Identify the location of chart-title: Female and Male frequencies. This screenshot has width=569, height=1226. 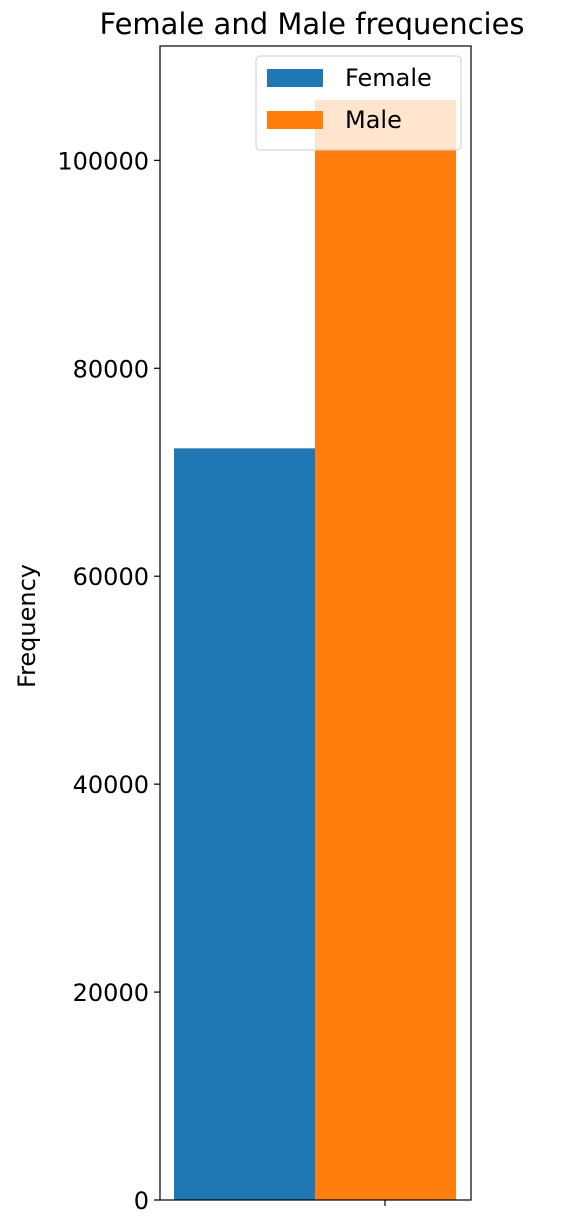
(311, 24).